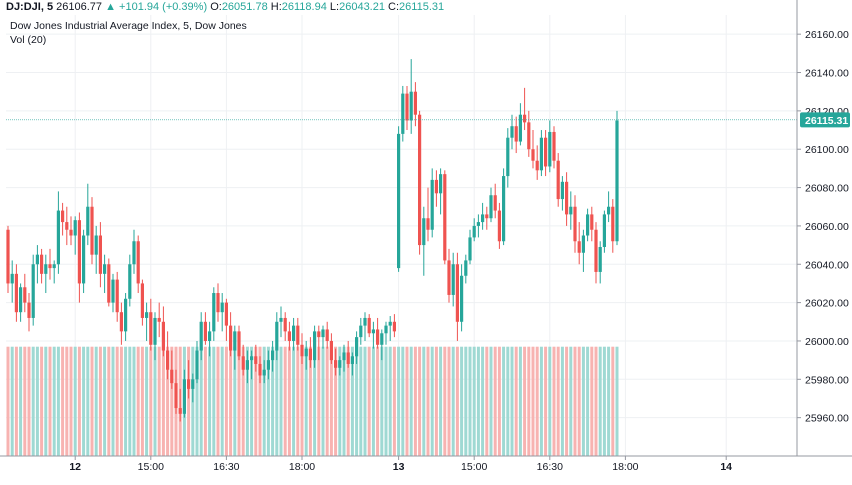 This screenshot has height=485, width=852. What do you see at coordinates (28, 40) in the screenshot?
I see `volume-study-label: Vol (20)` at bounding box center [28, 40].